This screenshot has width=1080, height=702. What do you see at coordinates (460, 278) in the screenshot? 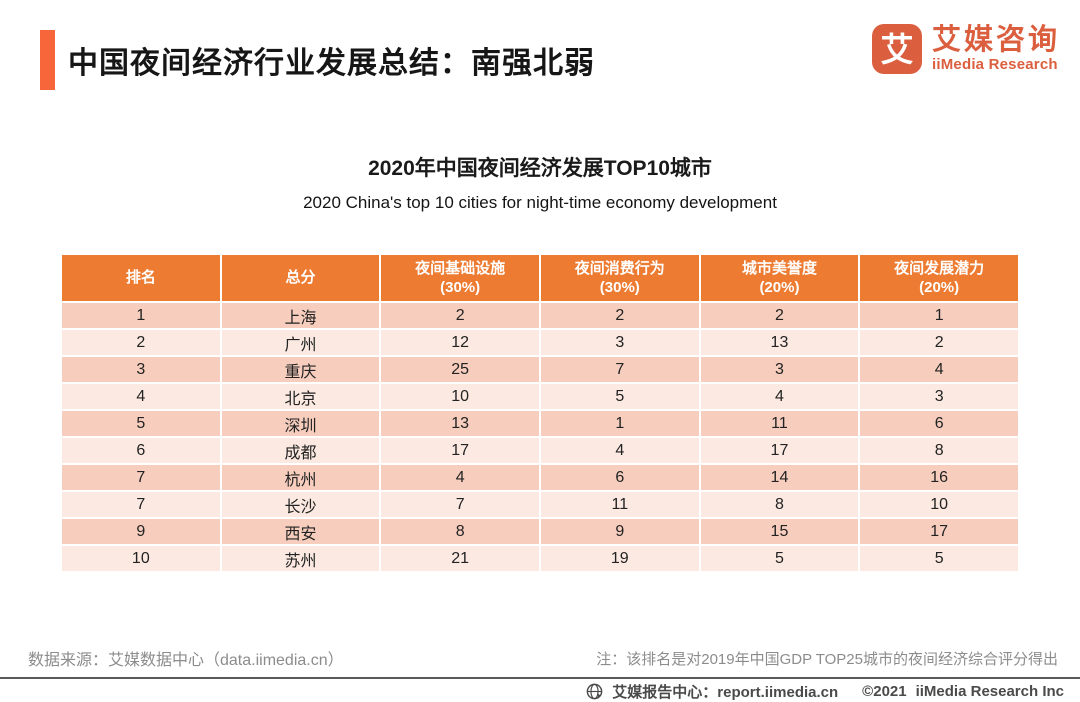
I see `column-header-infrastructure: 夜间基础设施 (30%)` at bounding box center [460, 278].